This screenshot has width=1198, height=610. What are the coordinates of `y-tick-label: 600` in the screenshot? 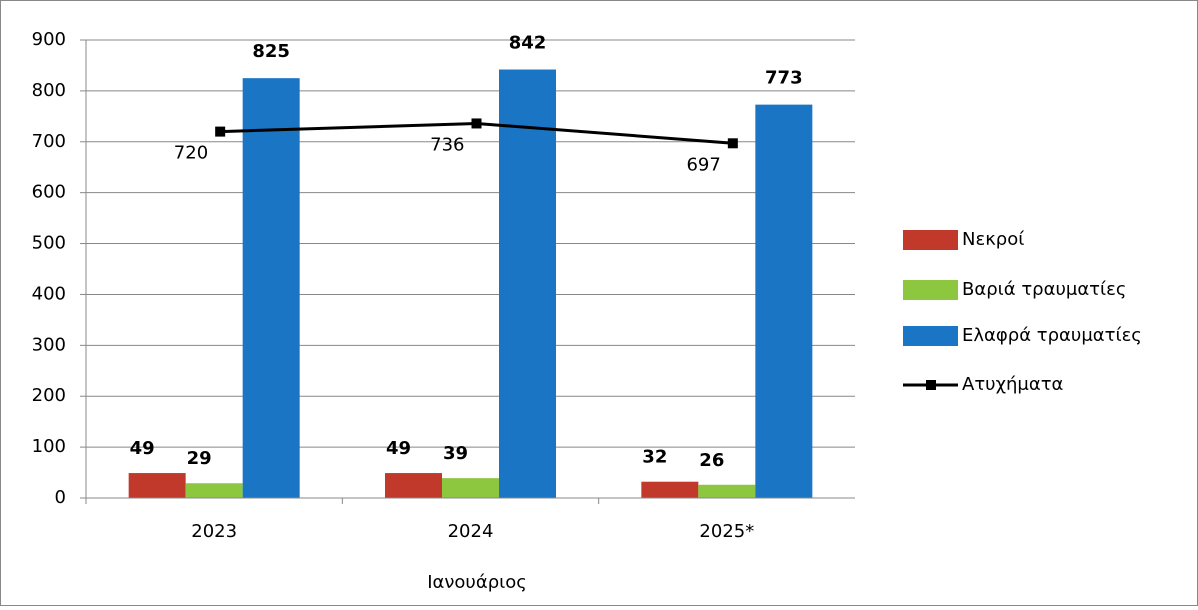 It's located at (49, 192).